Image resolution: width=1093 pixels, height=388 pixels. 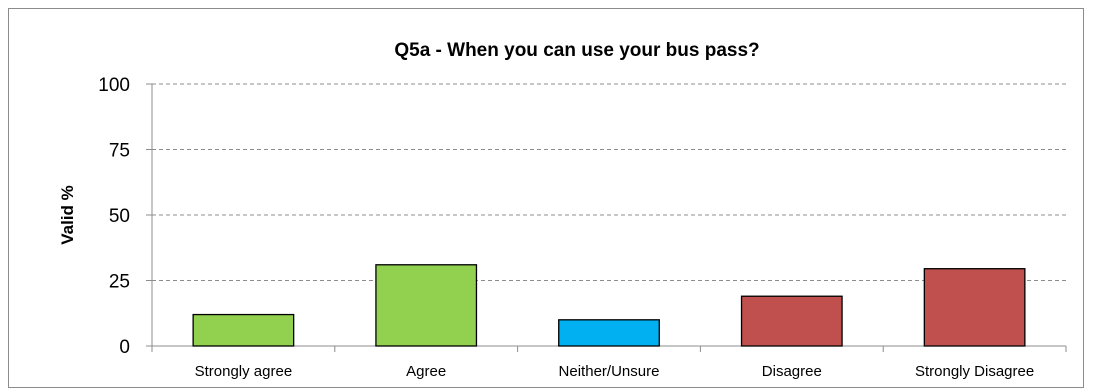 What do you see at coordinates (426, 371) in the screenshot?
I see `x-tick-label: Agree` at bounding box center [426, 371].